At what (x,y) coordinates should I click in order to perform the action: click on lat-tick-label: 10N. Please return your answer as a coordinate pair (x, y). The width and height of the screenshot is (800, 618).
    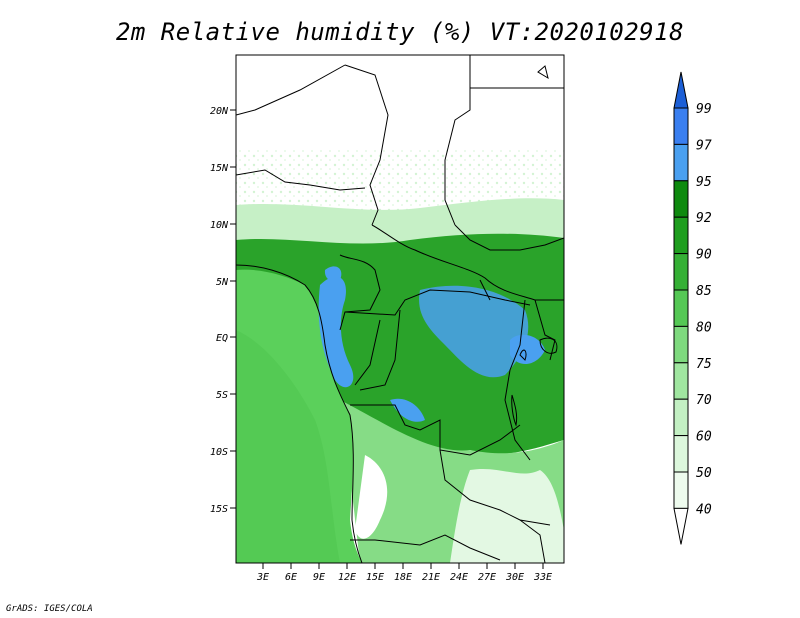
    Looking at the image, I should click on (219, 225).